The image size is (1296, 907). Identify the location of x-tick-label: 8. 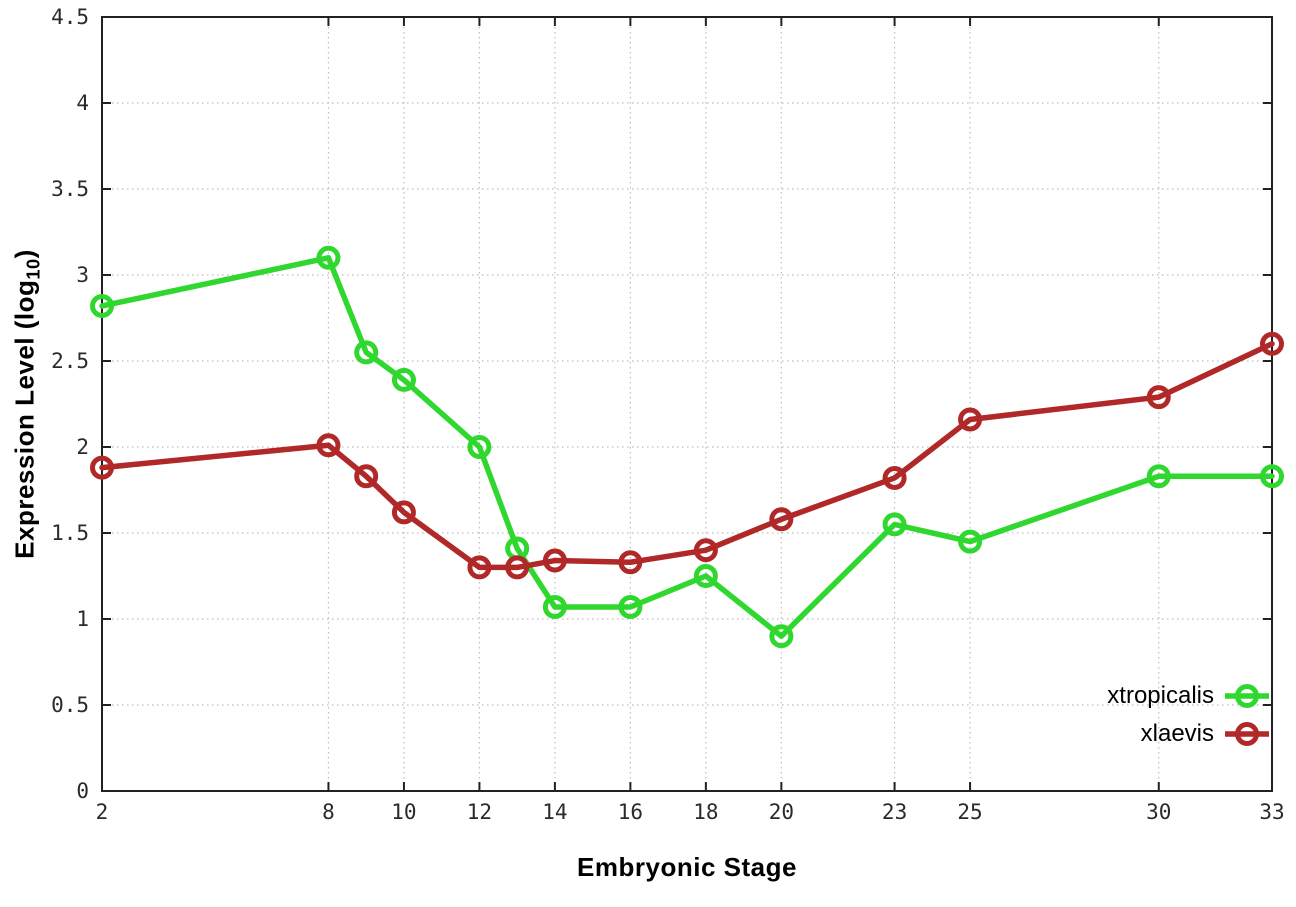
(328, 812).